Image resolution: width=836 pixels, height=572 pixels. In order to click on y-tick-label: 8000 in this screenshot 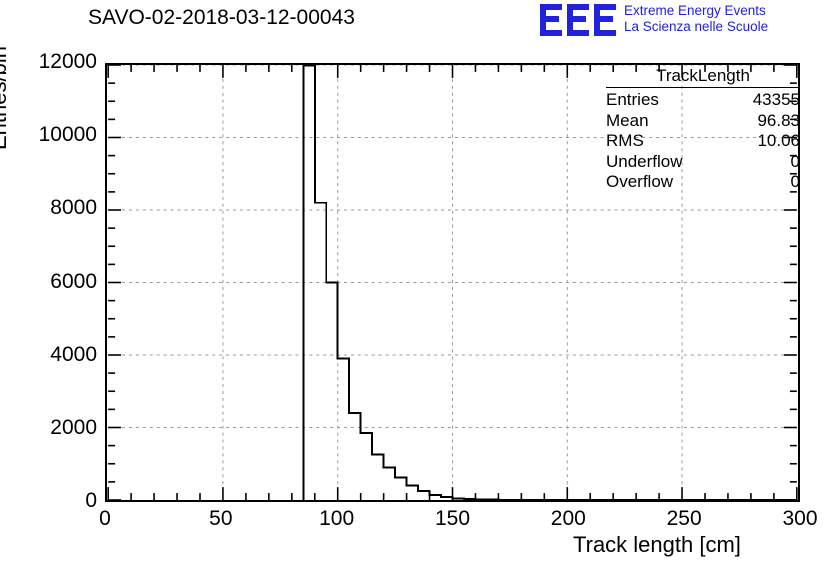, I will do `click(73, 208)`.